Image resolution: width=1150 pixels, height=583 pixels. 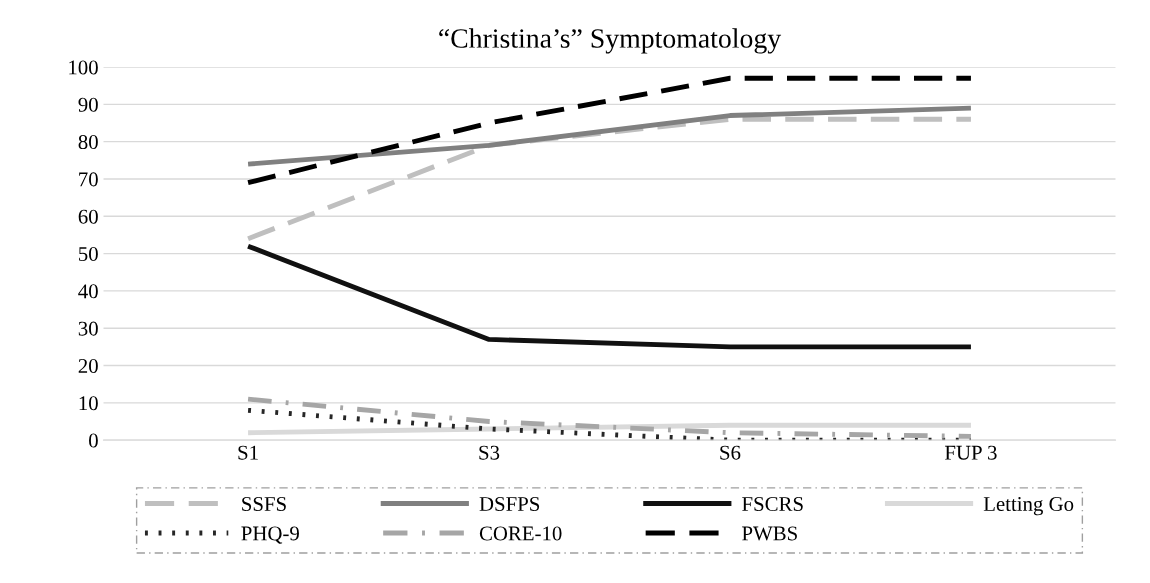 I want to click on x-tick-label: S3, so click(x=489, y=452).